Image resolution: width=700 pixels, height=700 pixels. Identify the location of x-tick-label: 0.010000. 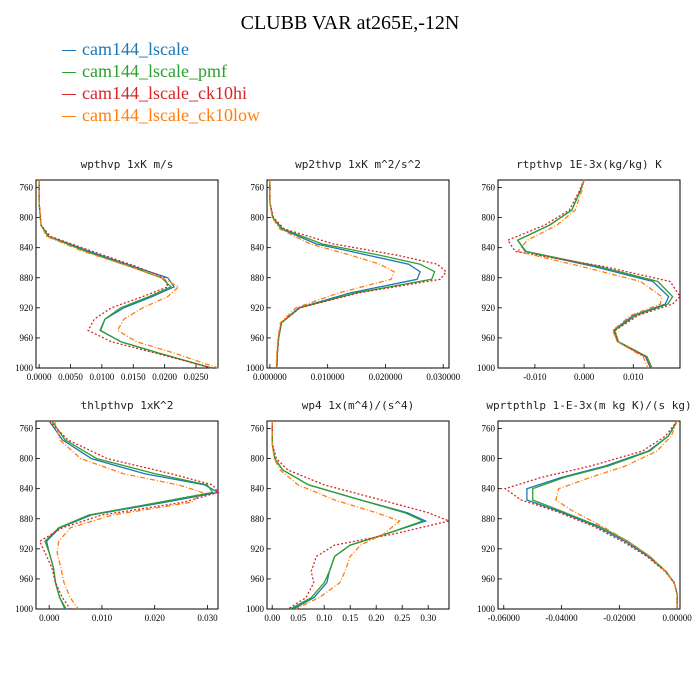
(328, 377).